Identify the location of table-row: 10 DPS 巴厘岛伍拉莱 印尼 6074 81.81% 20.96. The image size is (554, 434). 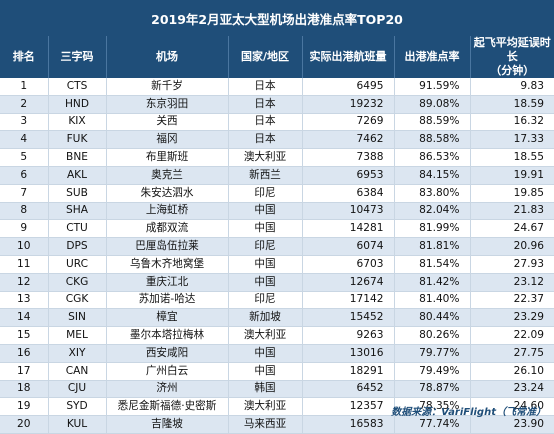
(277, 246).